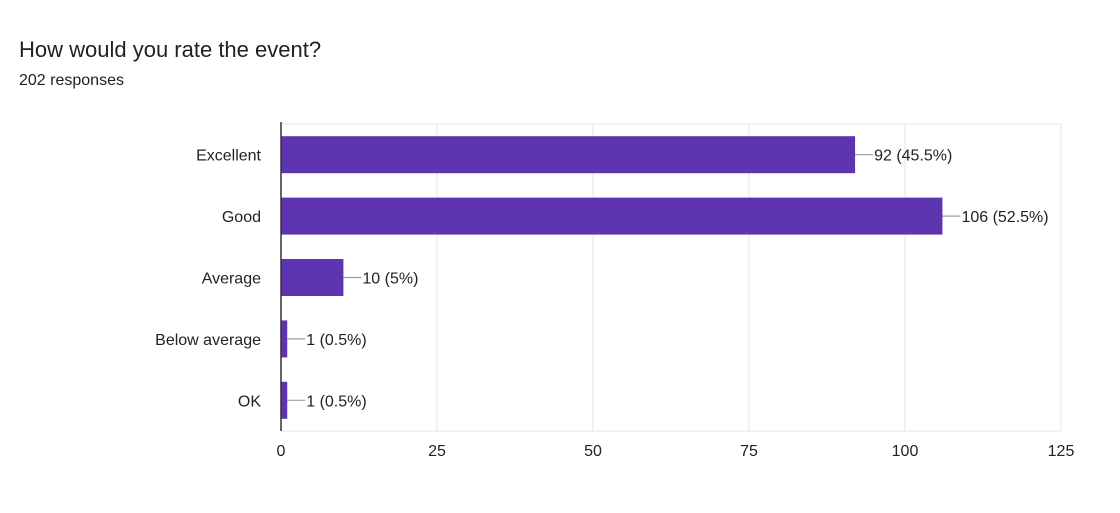 The height and width of the screenshot is (513, 1120). Describe the element at coordinates (241, 217) in the screenshot. I see `category-label-1: Good` at that location.